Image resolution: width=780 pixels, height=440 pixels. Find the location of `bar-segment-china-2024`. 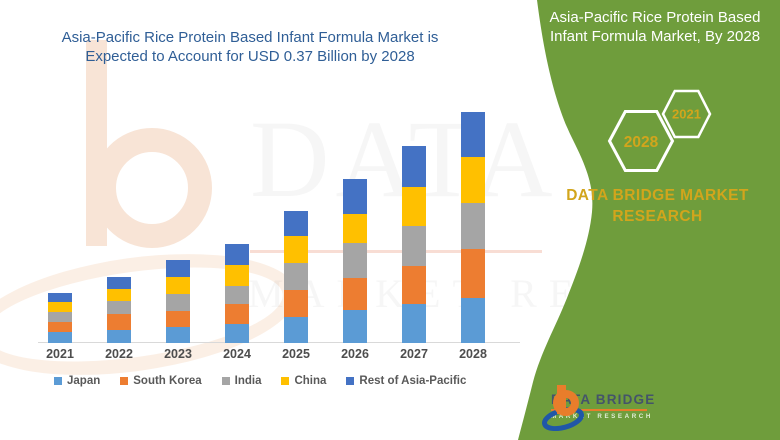

bar-segment-china-2024 is located at coordinates (237, 275).